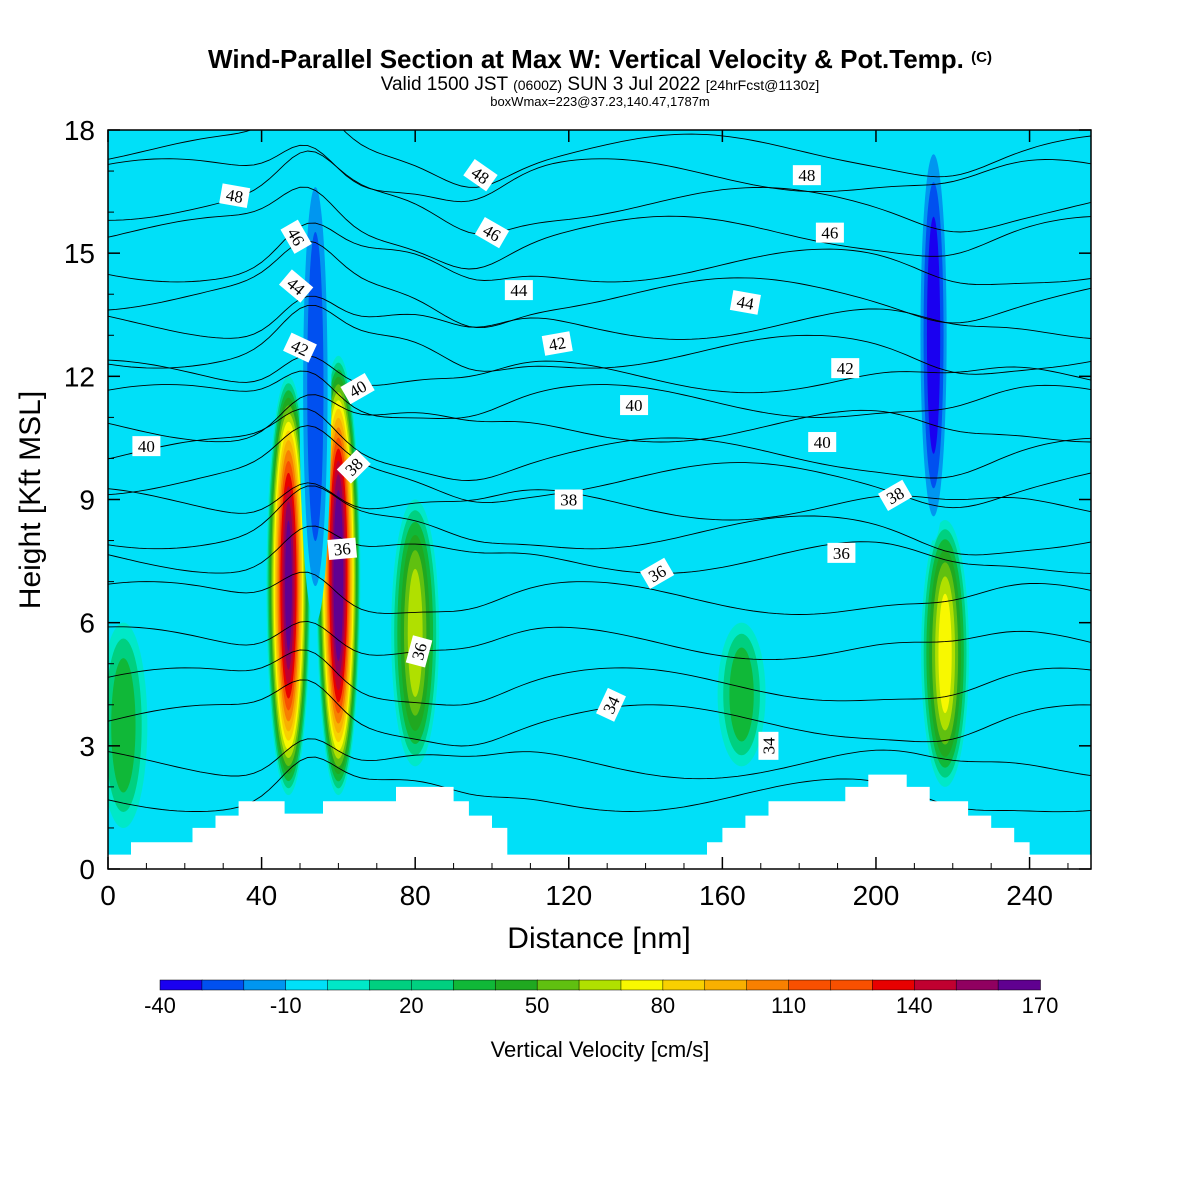 The image size is (1200, 1200). What do you see at coordinates (600, 1049) in the screenshot?
I see `colorbar-label: Vertical Velocity [cm/s]` at bounding box center [600, 1049].